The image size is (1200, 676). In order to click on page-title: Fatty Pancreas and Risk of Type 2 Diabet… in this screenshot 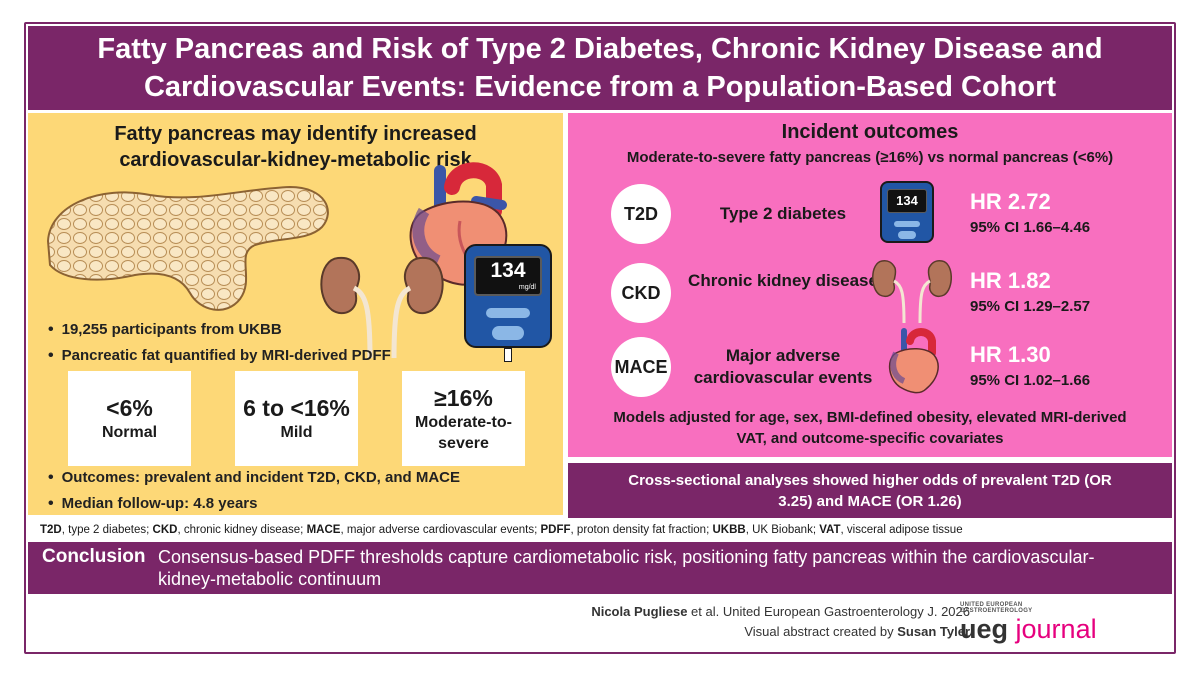, I will do `click(600, 68)`.